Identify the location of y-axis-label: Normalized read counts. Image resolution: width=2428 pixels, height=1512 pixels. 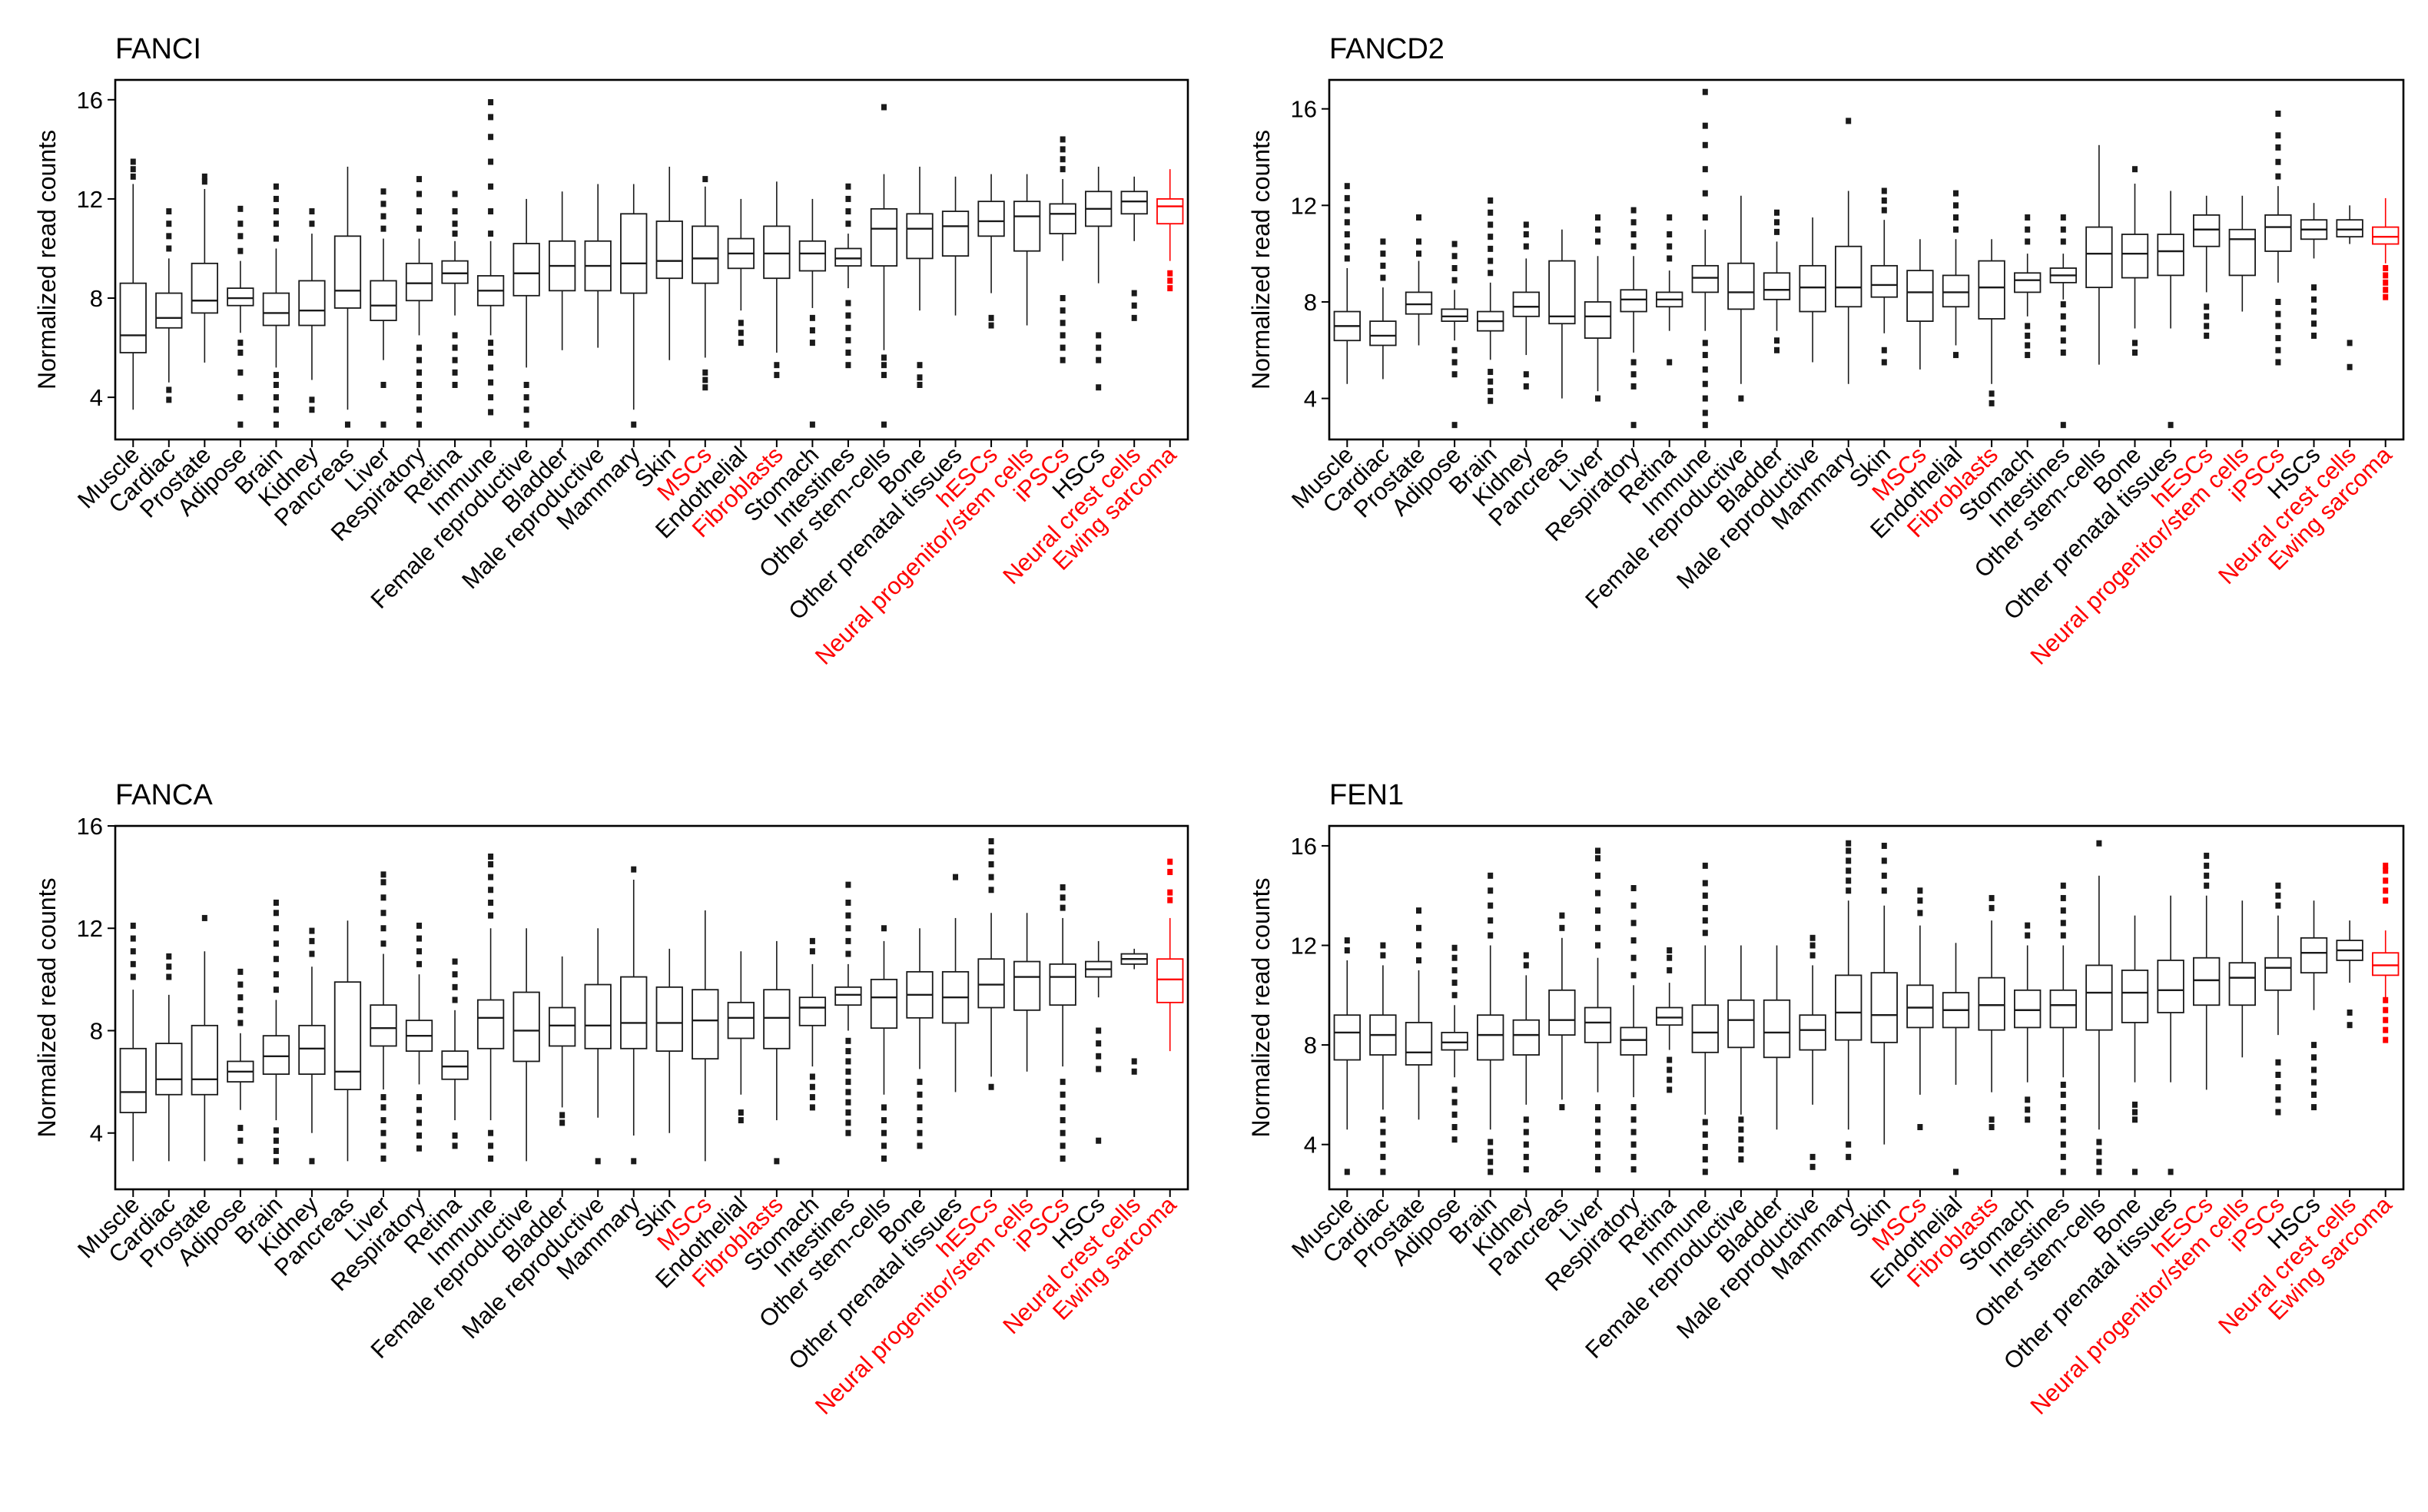
(1261, 1008).